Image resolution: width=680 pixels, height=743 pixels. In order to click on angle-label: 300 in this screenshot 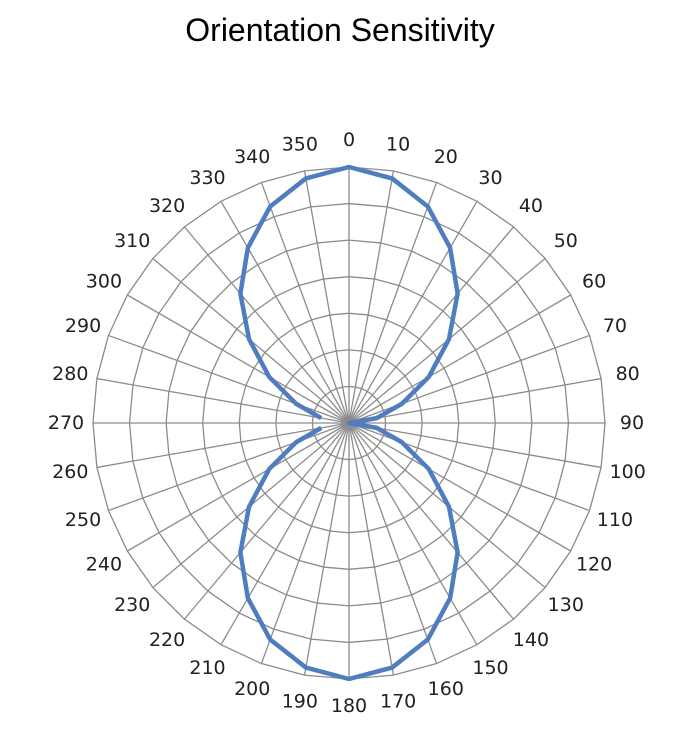, I will do `click(104, 282)`.